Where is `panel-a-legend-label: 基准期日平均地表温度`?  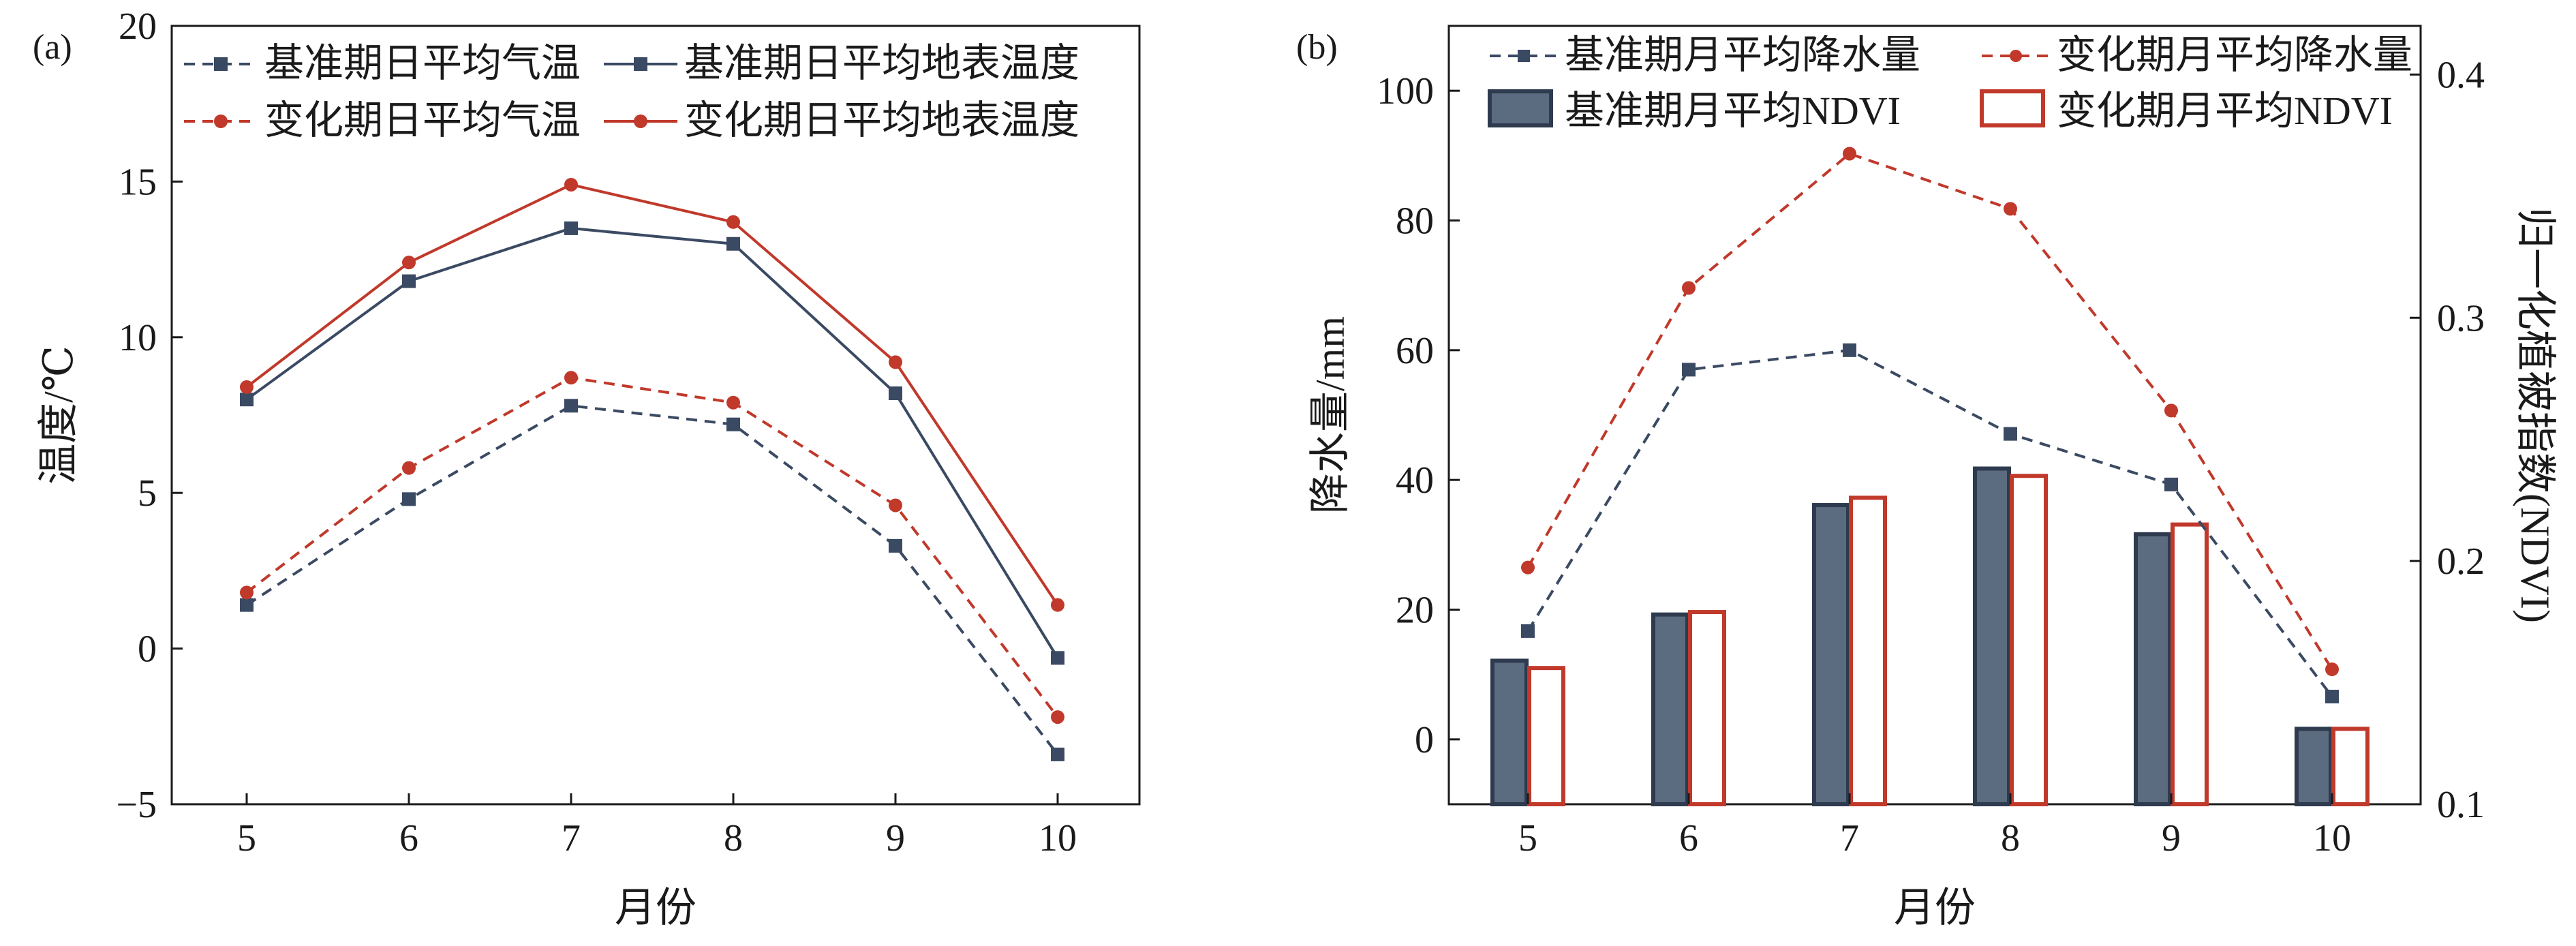 panel-a-legend-label: 基准期日平均地表温度 is located at coordinates (881, 63).